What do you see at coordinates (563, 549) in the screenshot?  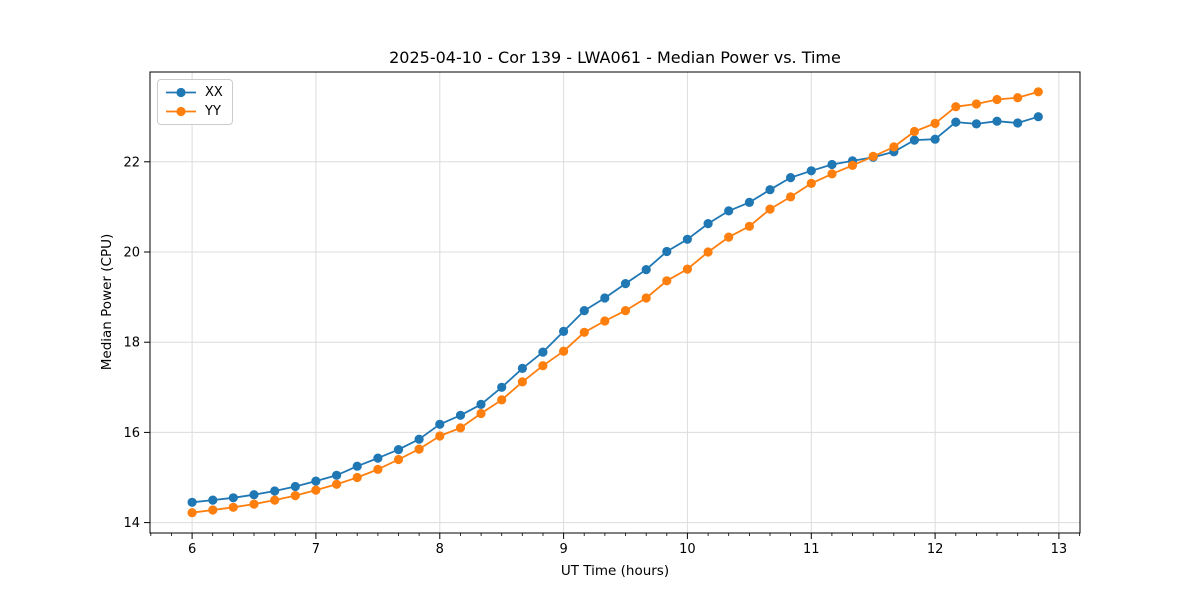 I see `x-tick-label: 9` at bounding box center [563, 549].